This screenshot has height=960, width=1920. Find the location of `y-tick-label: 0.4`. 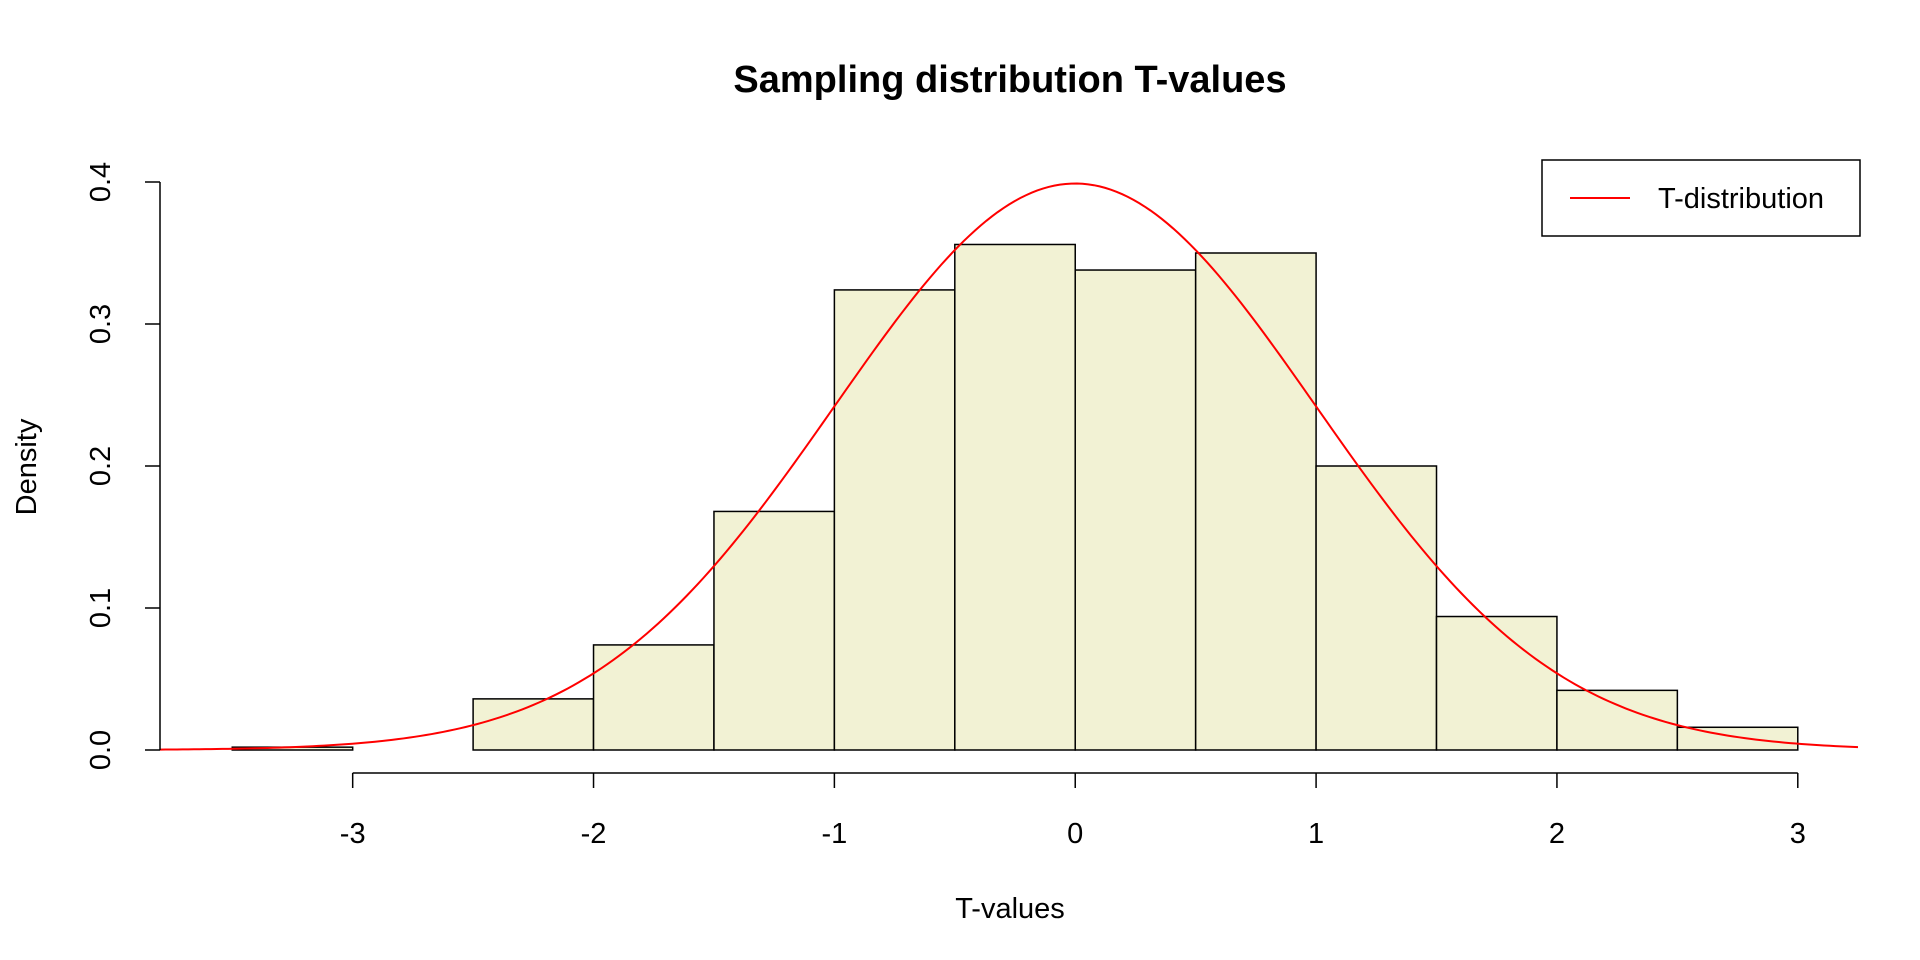

y-tick-label: 0.4 is located at coordinates (101, 182).